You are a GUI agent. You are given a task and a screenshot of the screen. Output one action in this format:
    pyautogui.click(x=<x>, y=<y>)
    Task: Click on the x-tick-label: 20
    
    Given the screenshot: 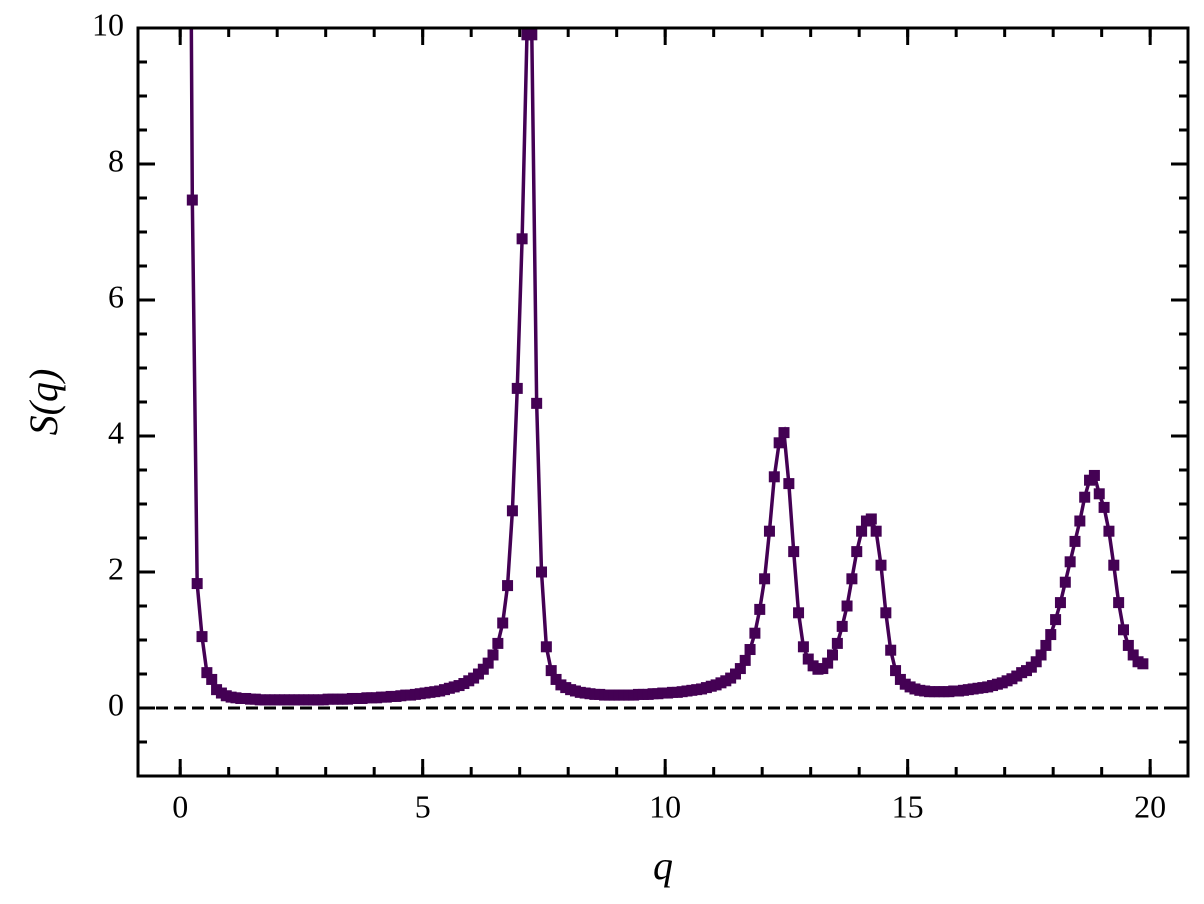 What is the action you would take?
    pyautogui.click(x=1150, y=806)
    